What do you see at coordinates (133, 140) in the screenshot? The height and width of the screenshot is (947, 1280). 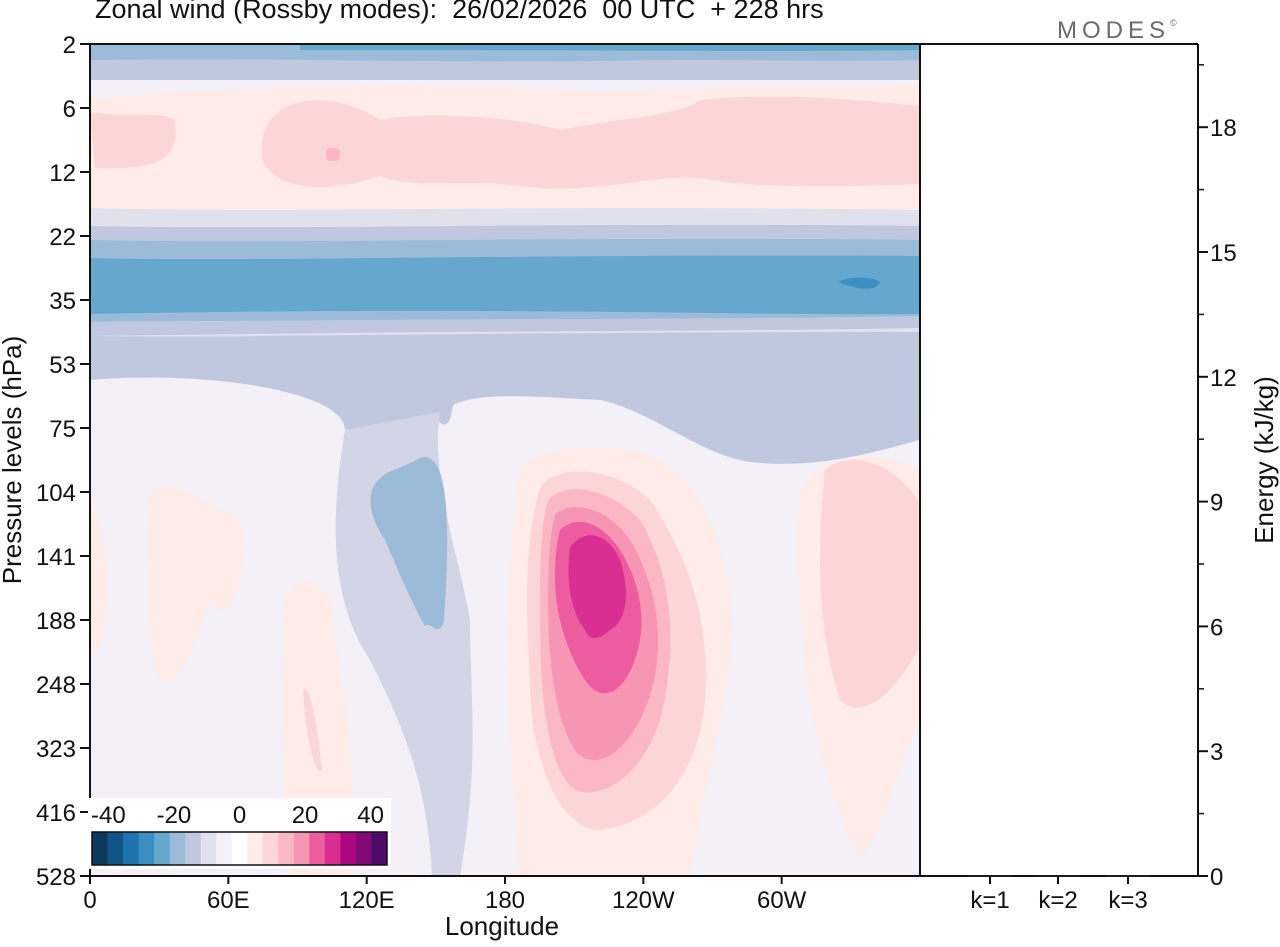 I see `contour-westerly-left` at bounding box center [133, 140].